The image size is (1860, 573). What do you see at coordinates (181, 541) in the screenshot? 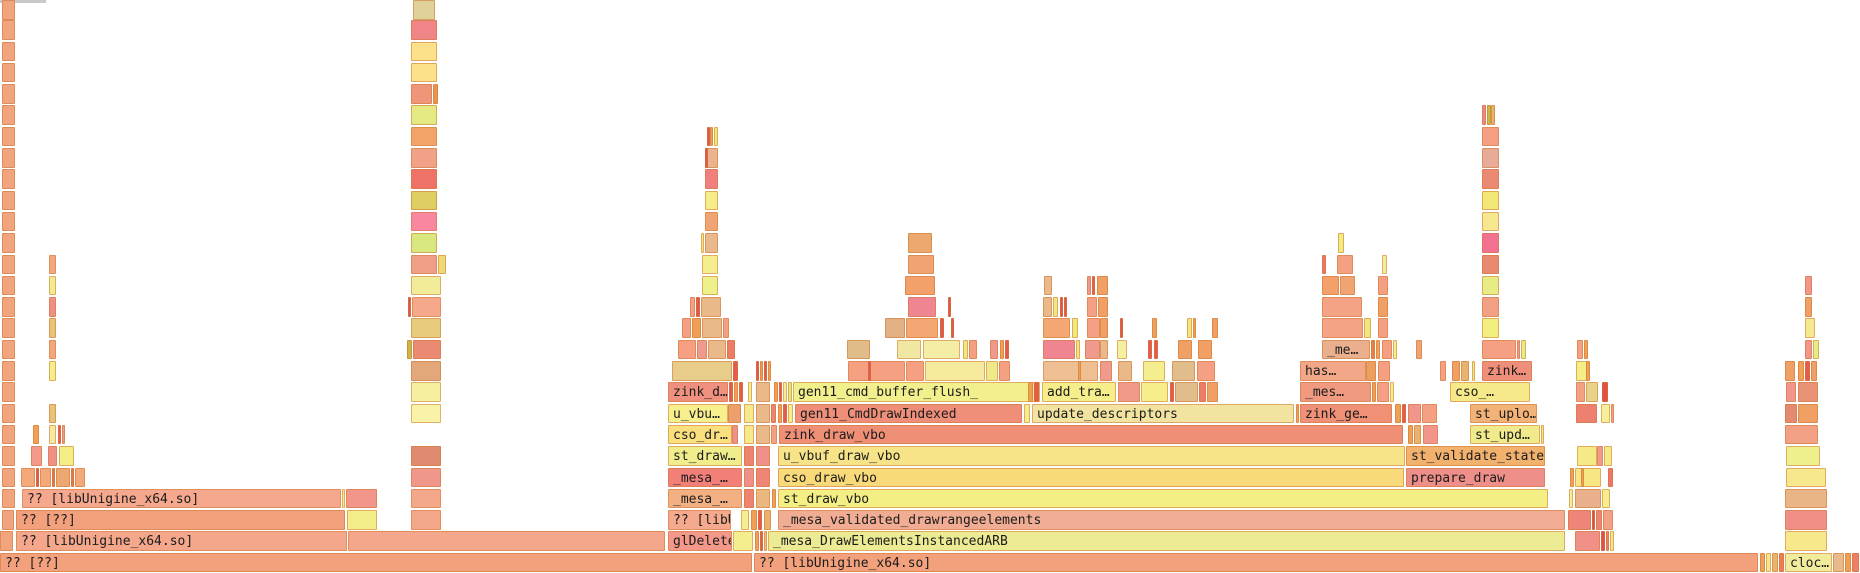
I see `frame-libunigine_x64so: ?? [libUnigine_x64.so]` at bounding box center [181, 541].